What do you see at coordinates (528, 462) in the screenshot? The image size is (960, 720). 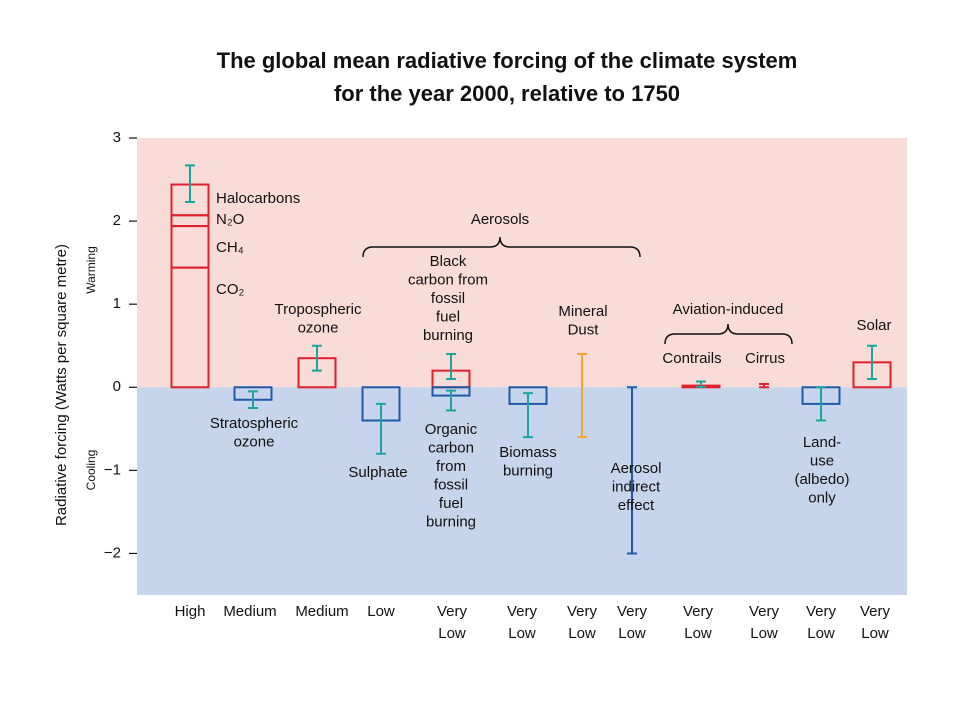 I see `annotation: Biomass burning` at bounding box center [528, 462].